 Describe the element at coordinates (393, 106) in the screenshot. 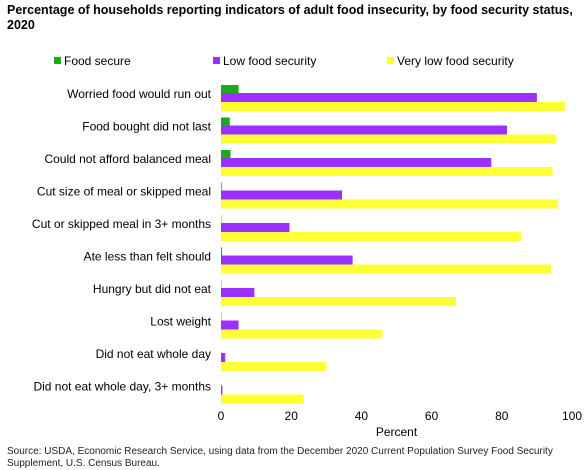

I see `bar-very-low-food-security-worried-food-would-run-out` at that location.